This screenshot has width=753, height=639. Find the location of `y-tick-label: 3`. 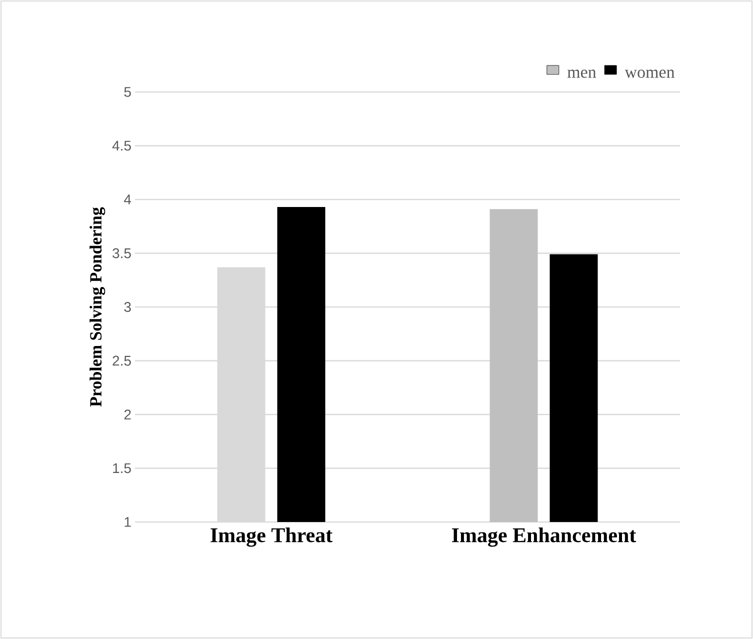

y-tick-label: 3 is located at coordinates (127, 307).